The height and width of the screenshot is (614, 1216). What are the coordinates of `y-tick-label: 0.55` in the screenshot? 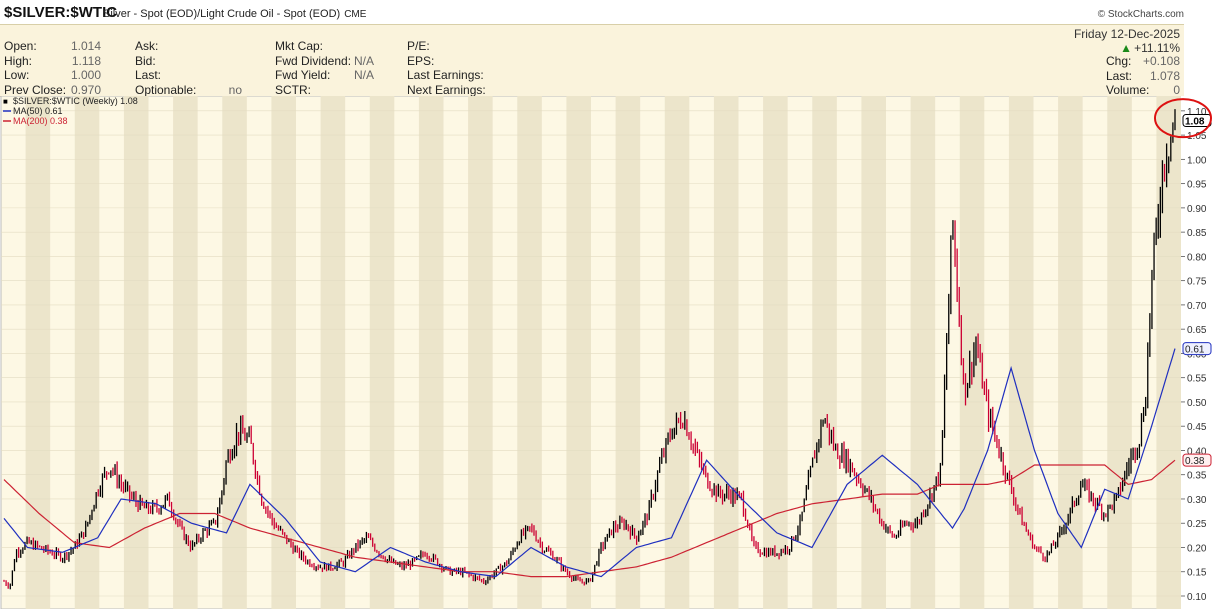 It's located at (1197, 379).